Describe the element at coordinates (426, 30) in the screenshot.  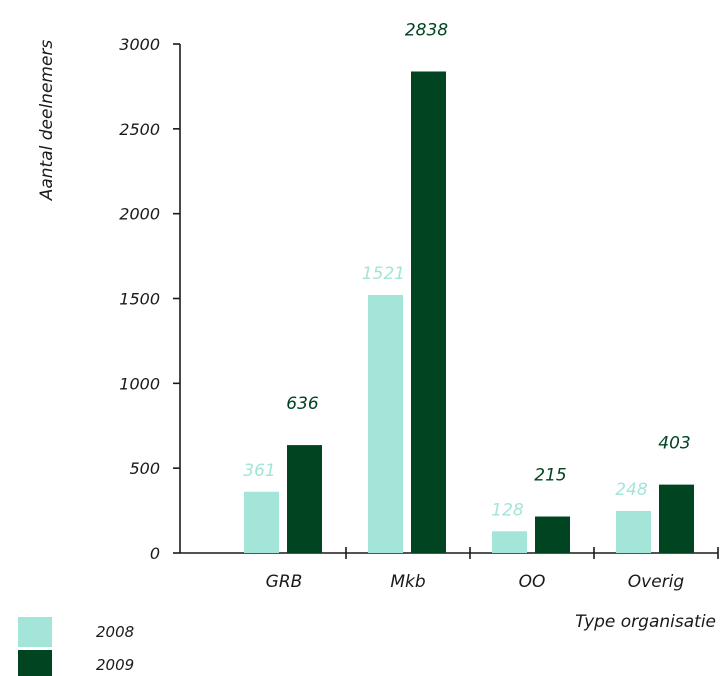
I see `bar-value-label: 2838` at that location.